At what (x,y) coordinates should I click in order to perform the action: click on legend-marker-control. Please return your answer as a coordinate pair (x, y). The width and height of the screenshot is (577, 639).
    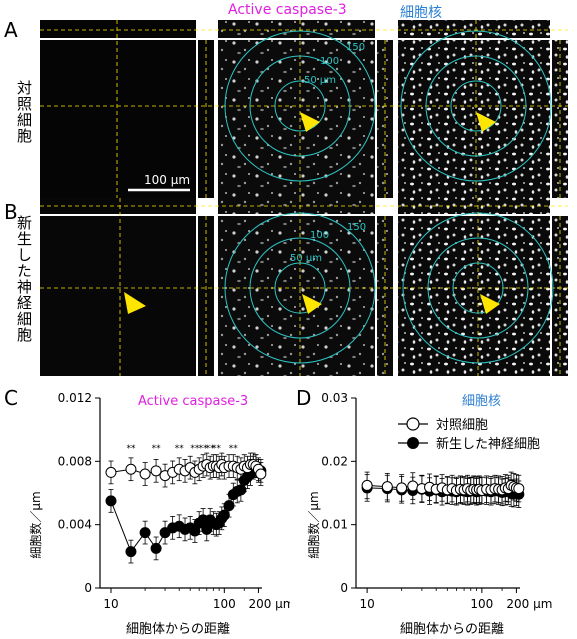
    Looking at the image, I should click on (413, 424).